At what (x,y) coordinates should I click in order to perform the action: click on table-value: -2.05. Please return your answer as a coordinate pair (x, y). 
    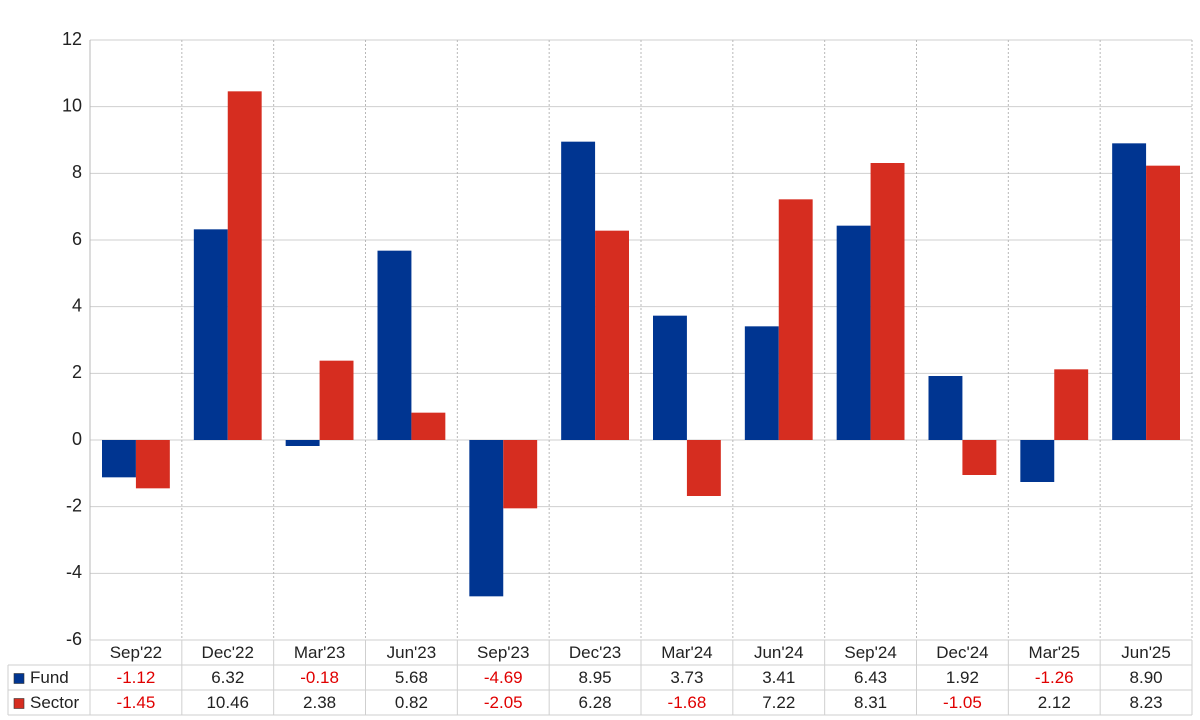
    Looking at the image, I should click on (503, 702).